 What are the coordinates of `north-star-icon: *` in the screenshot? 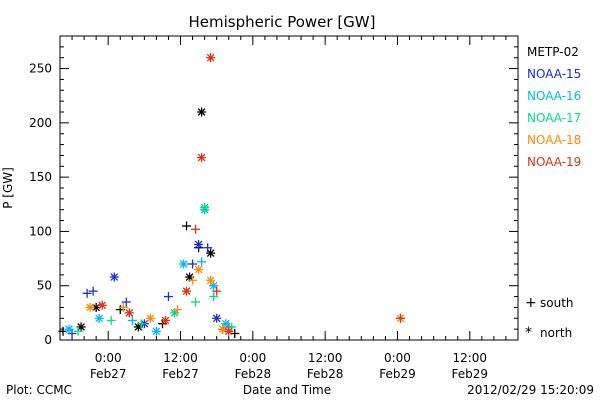 It's located at (528, 333).